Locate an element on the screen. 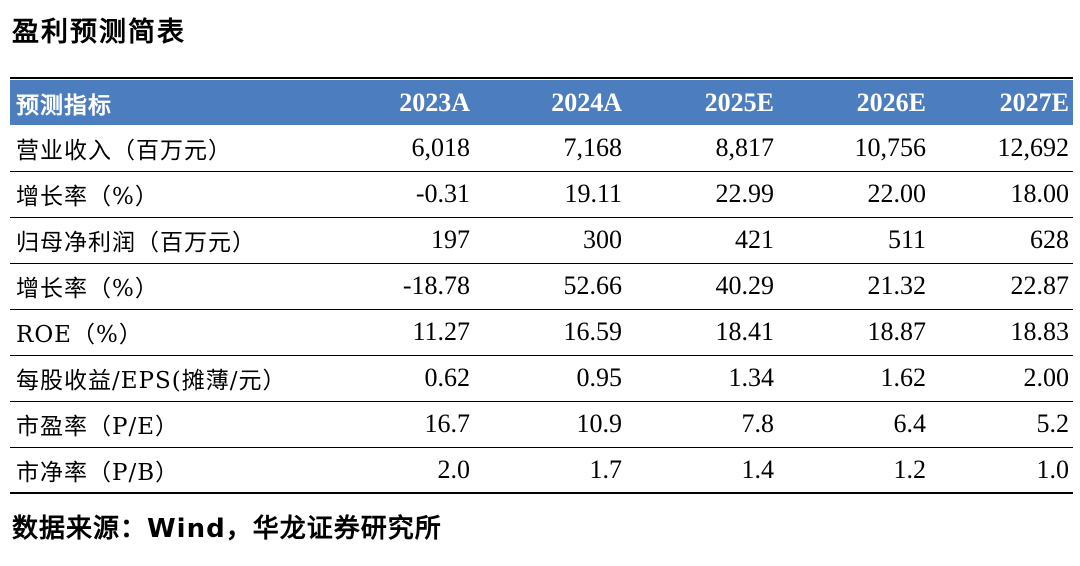 The width and height of the screenshot is (1080, 566). table-row-profit-growth: 增长率（%） -18.78 52.66 40.29 21.32 22.87 is located at coordinates (541, 286).